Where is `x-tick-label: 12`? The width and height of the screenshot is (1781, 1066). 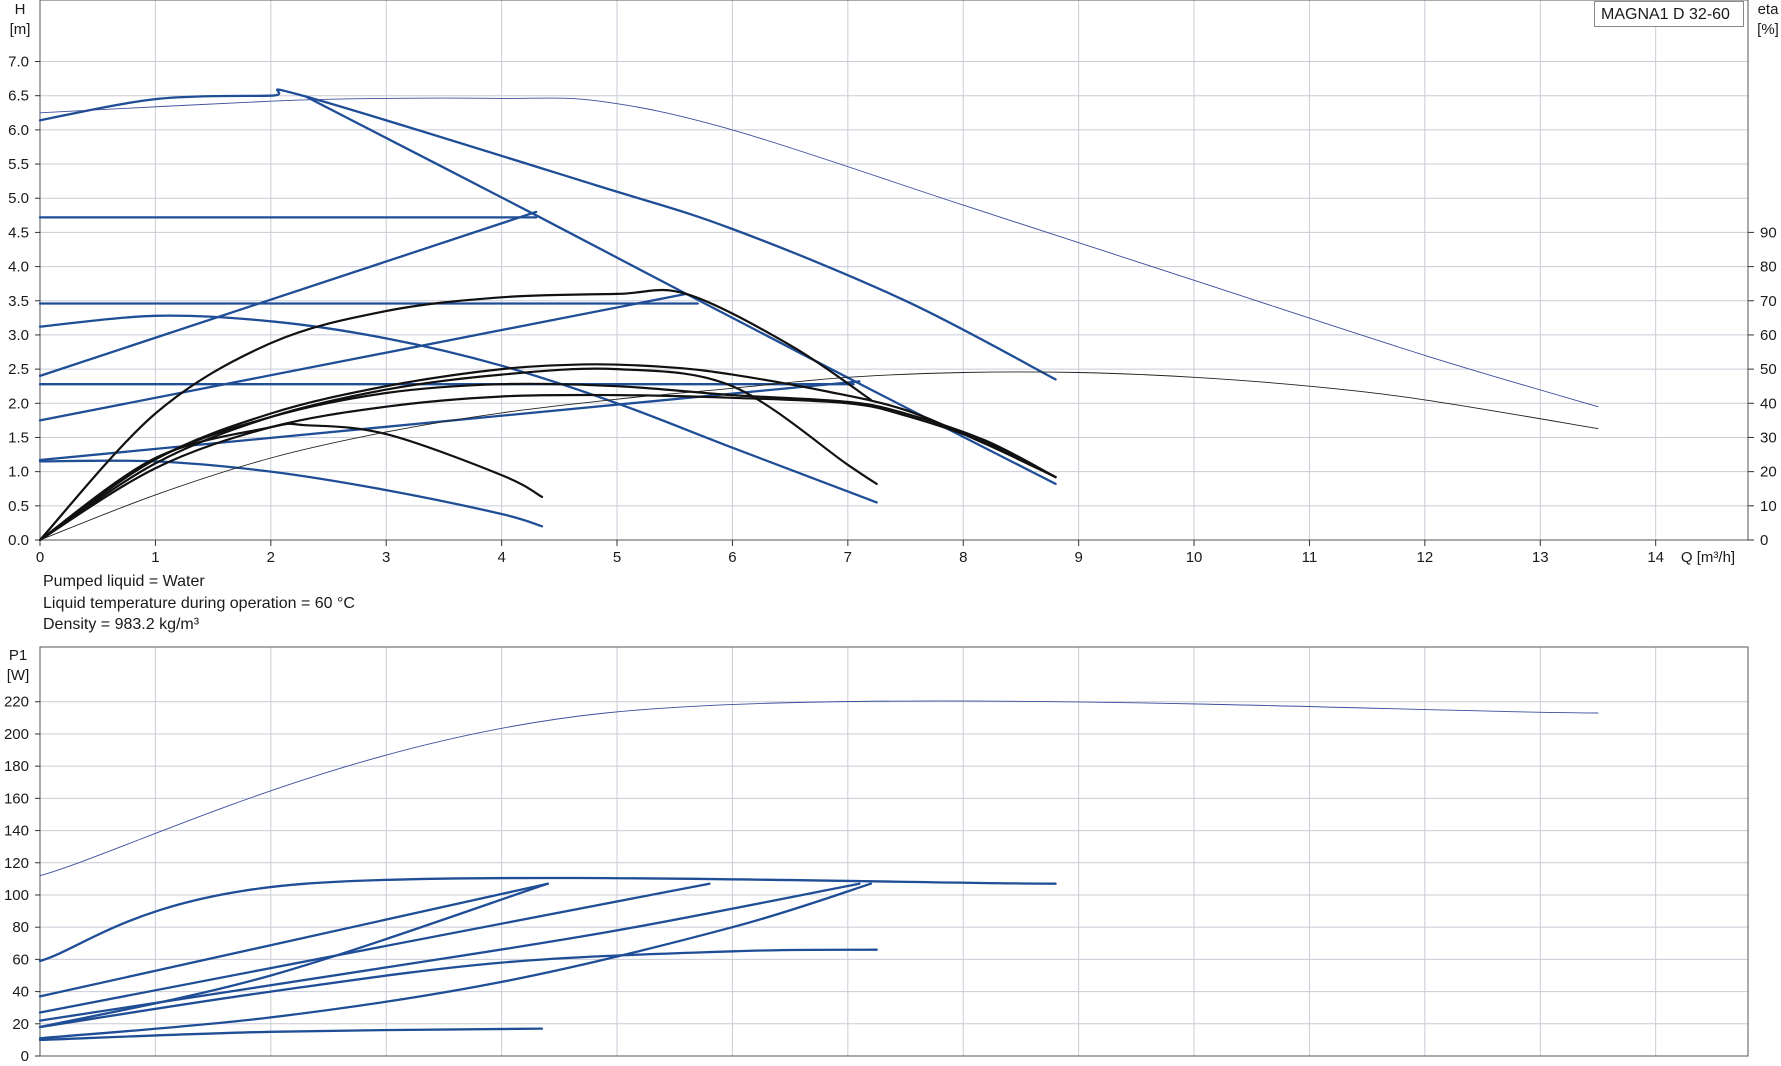 x-tick-label: 12 is located at coordinates (1425, 557).